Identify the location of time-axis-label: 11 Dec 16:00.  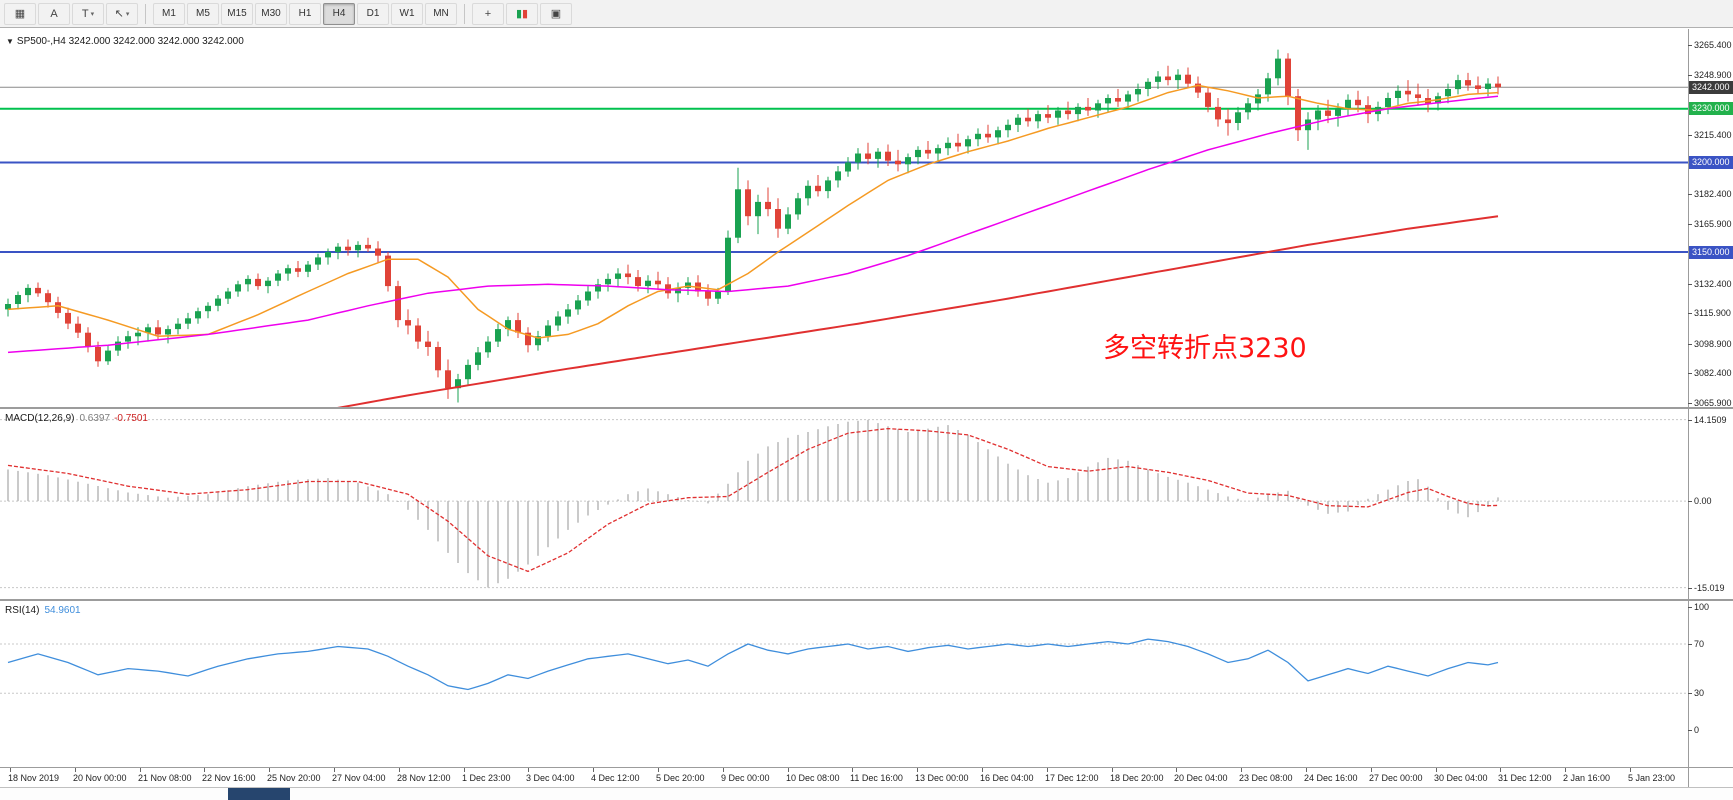
(876, 778).